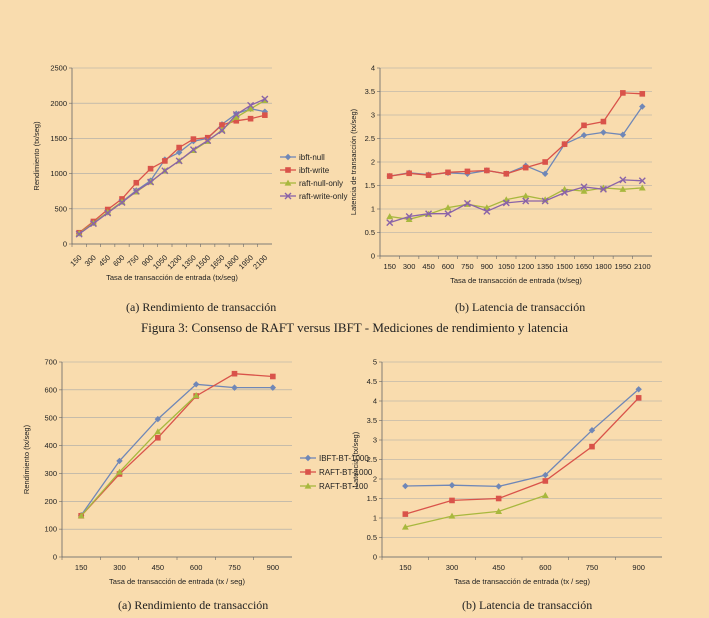 The width and height of the screenshot is (709, 618). Describe the element at coordinates (58, 68) in the screenshot. I see `y-tick-label: 2500` at that location.